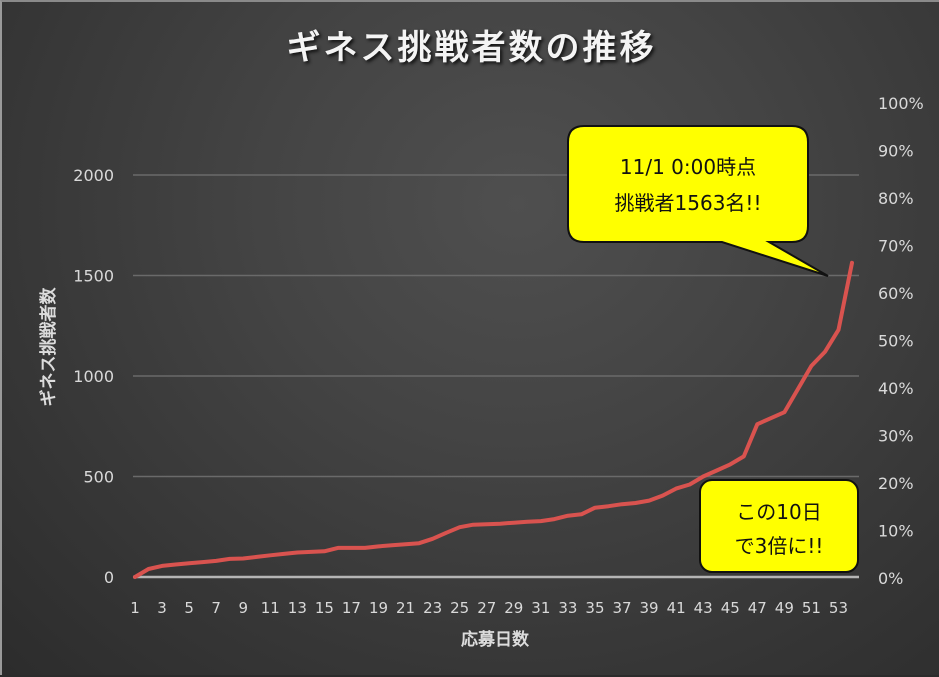 Image resolution: width=939 pixels, height=677 pixels. What do you see at coordinates (896, 341) in the screenshot?
I see `y2-tick-label: 50%` at bounding box center [896, 341].